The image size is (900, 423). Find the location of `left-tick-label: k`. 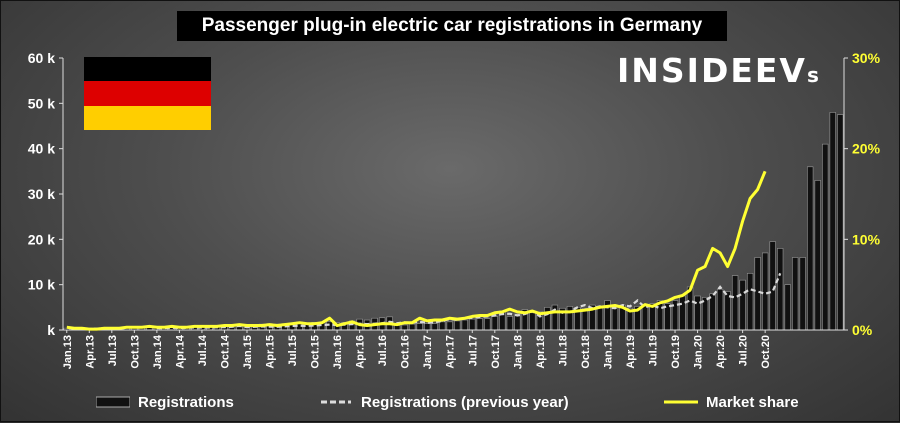

left-tick-label: k is located at coordinates (51, 330).